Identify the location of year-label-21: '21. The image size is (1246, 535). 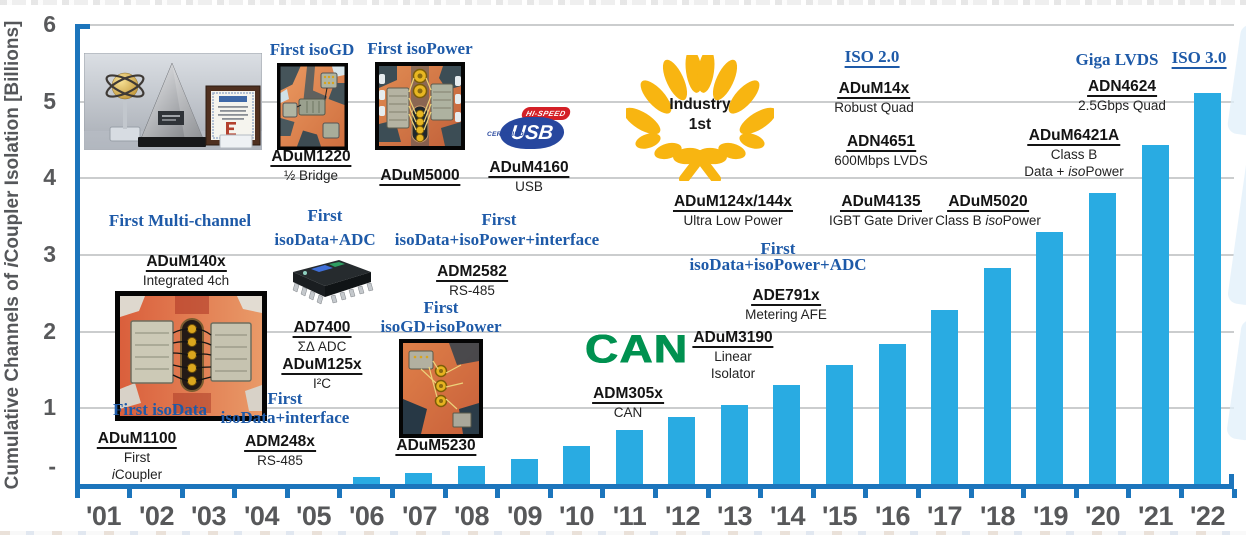
(1155, 516).